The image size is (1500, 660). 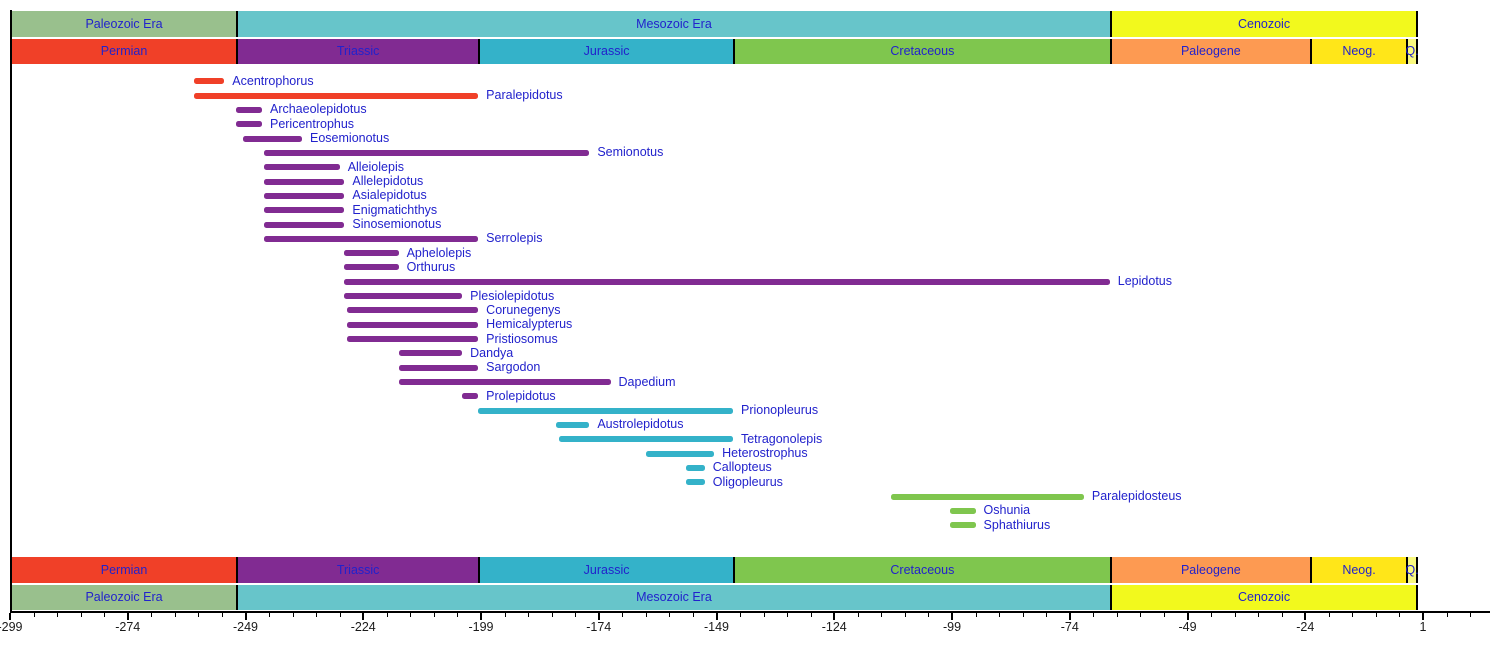 What do you see at coordinates (513, 367) in the screenshot?
I see `taxon-label: Sargodon` at bounding box center [513, 367].